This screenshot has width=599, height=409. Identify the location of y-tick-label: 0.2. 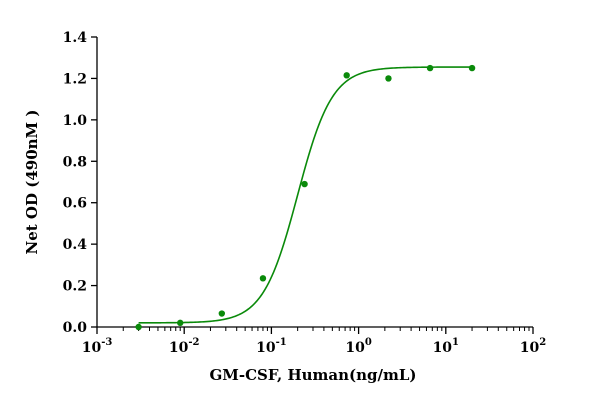
(75, 287).